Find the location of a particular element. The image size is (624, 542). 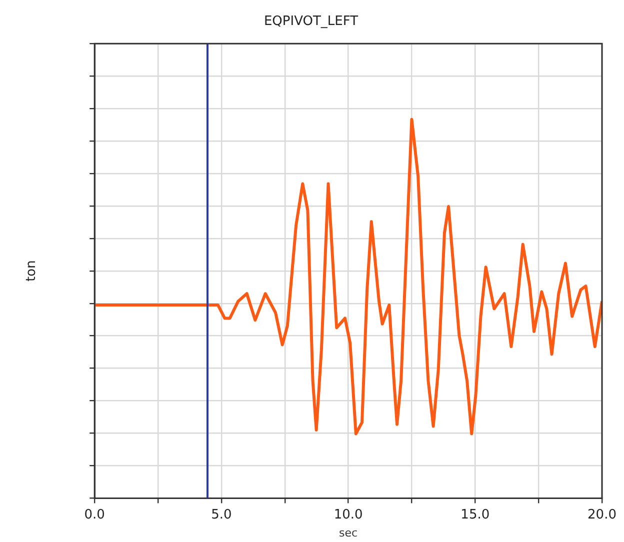

x-tick-label: 20.0 is located at coordinates (602, 514).